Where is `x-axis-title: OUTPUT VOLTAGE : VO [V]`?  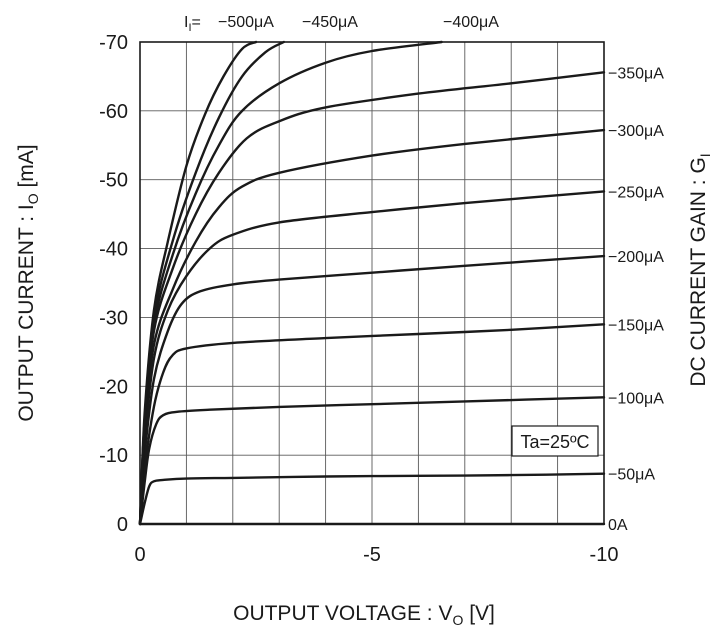 x-axis-title: OUTPUT VOLTAGE : VO [V] is located at coordinates (364, 615).